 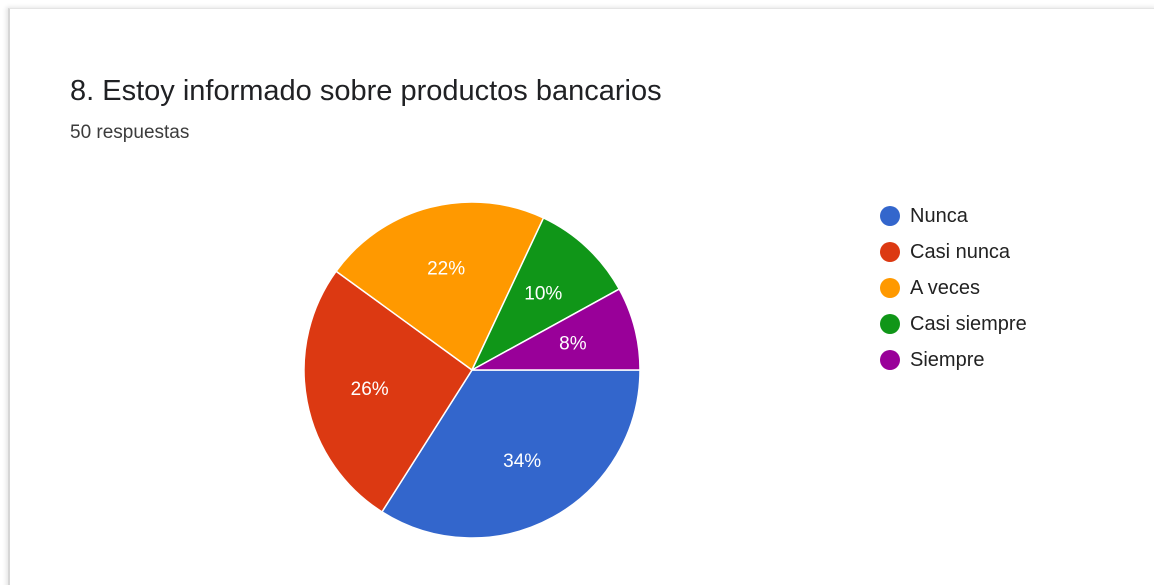 I want to click on pie-slice-casi-siempre, so click(x=545, y=294).